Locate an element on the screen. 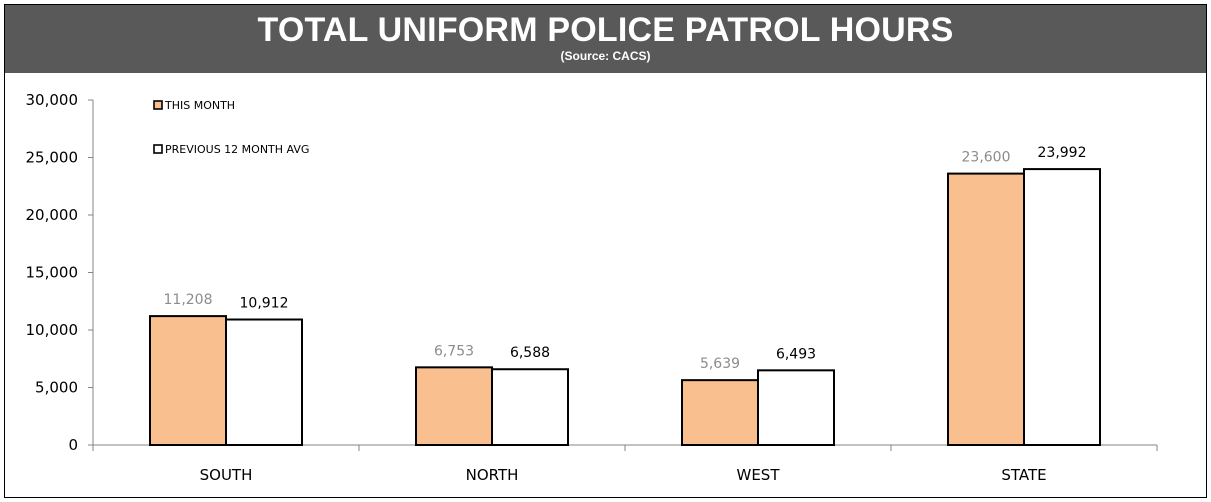  chart-subtitle: (Source: CACS) is located at coordinates (605, 56).